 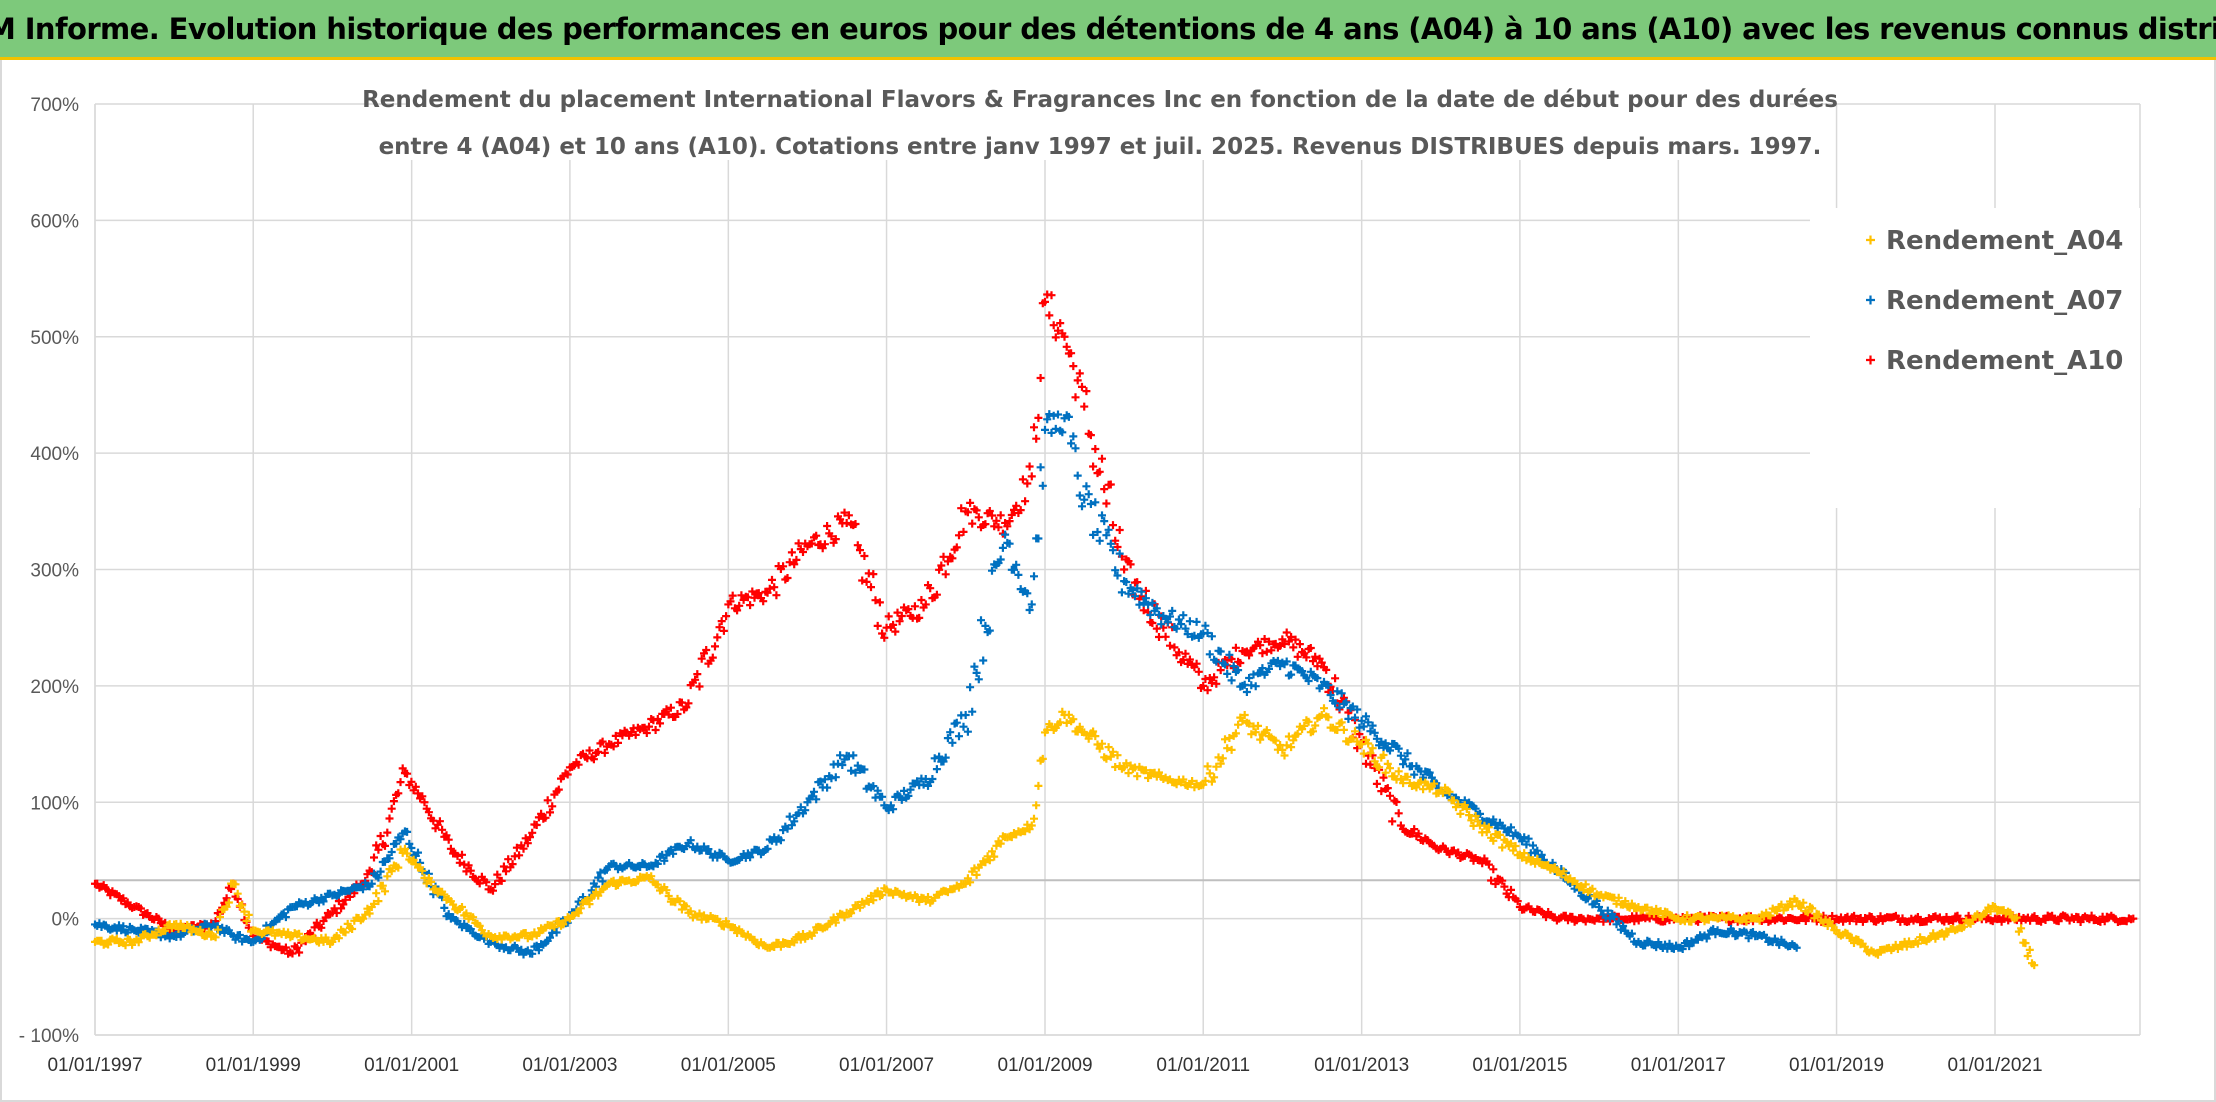 I want to click on y-axis: 700% 600% 500% 400% 300% 200% 100% 0% - 100%, so click(x=49, y=571).